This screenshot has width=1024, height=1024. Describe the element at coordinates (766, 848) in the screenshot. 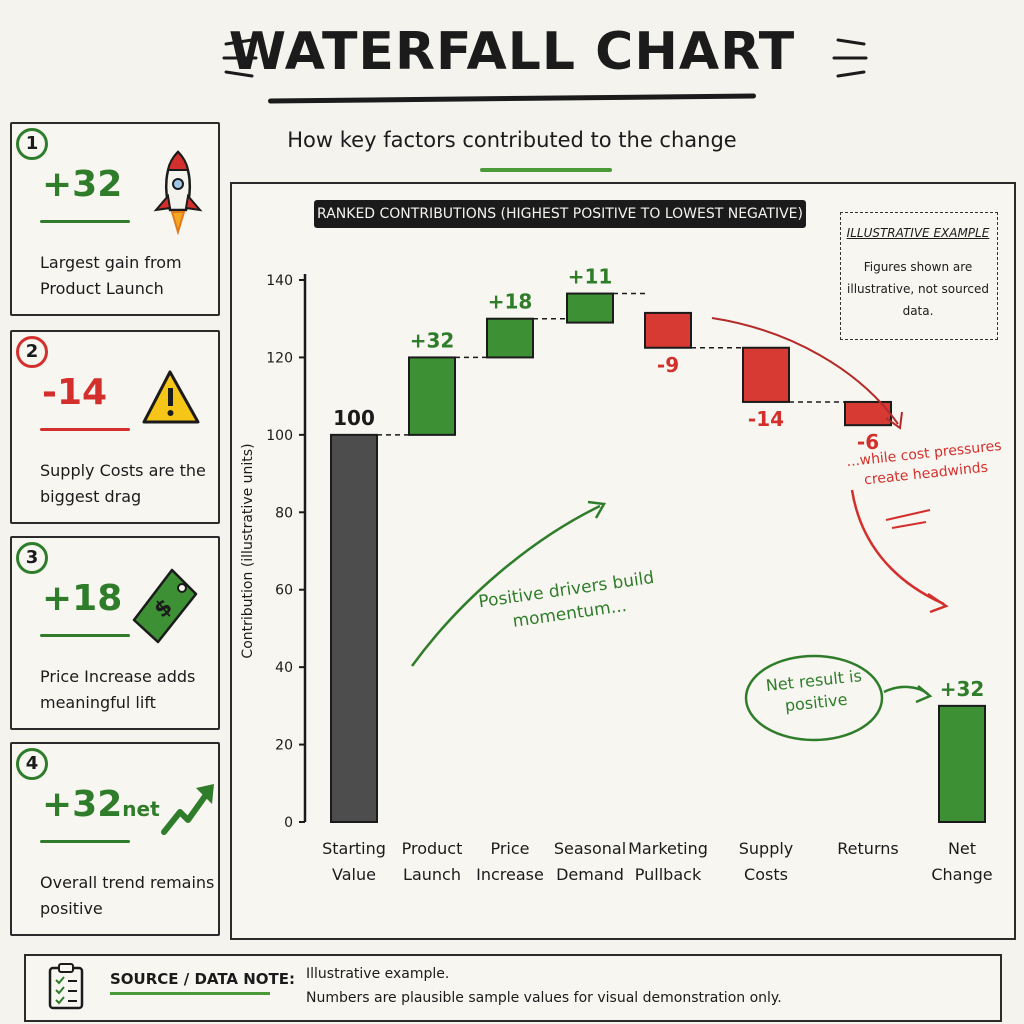

I see `x-tick-label: Supply` at that location.